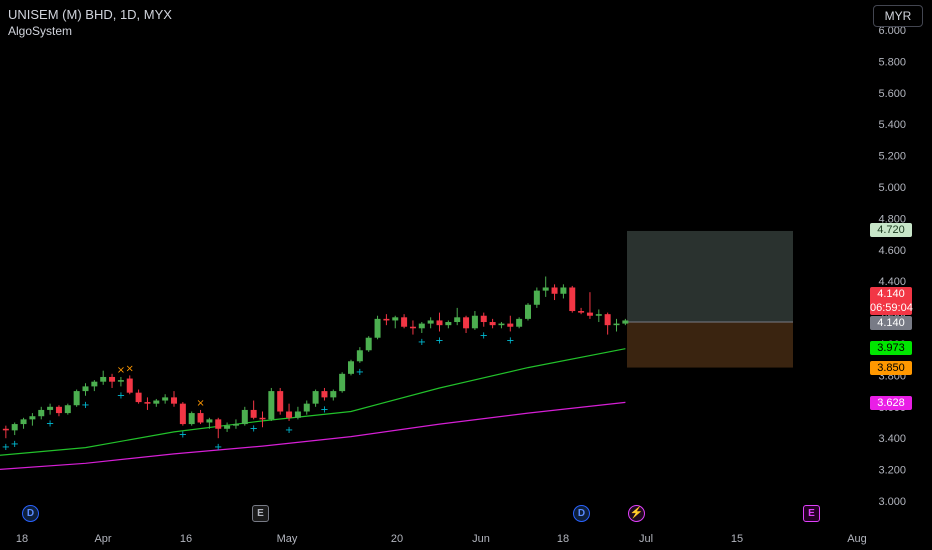  What do you see at coordinates (892, 251) in the screenshot?
I see `price-tick-label: 4.600` at bounding box center [892, 251].